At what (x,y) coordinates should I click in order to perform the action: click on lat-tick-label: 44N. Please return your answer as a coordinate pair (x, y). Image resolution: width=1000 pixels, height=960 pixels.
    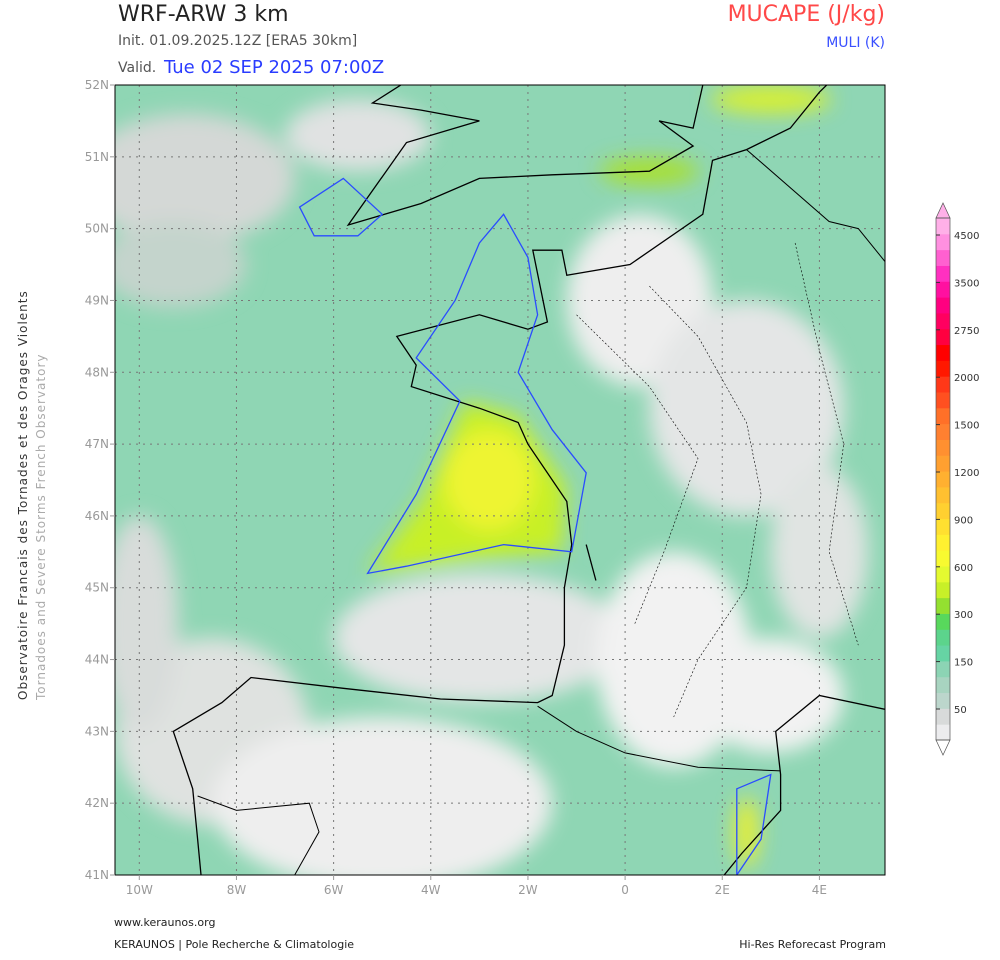
    Looking at the image, I should click on (97, 660).